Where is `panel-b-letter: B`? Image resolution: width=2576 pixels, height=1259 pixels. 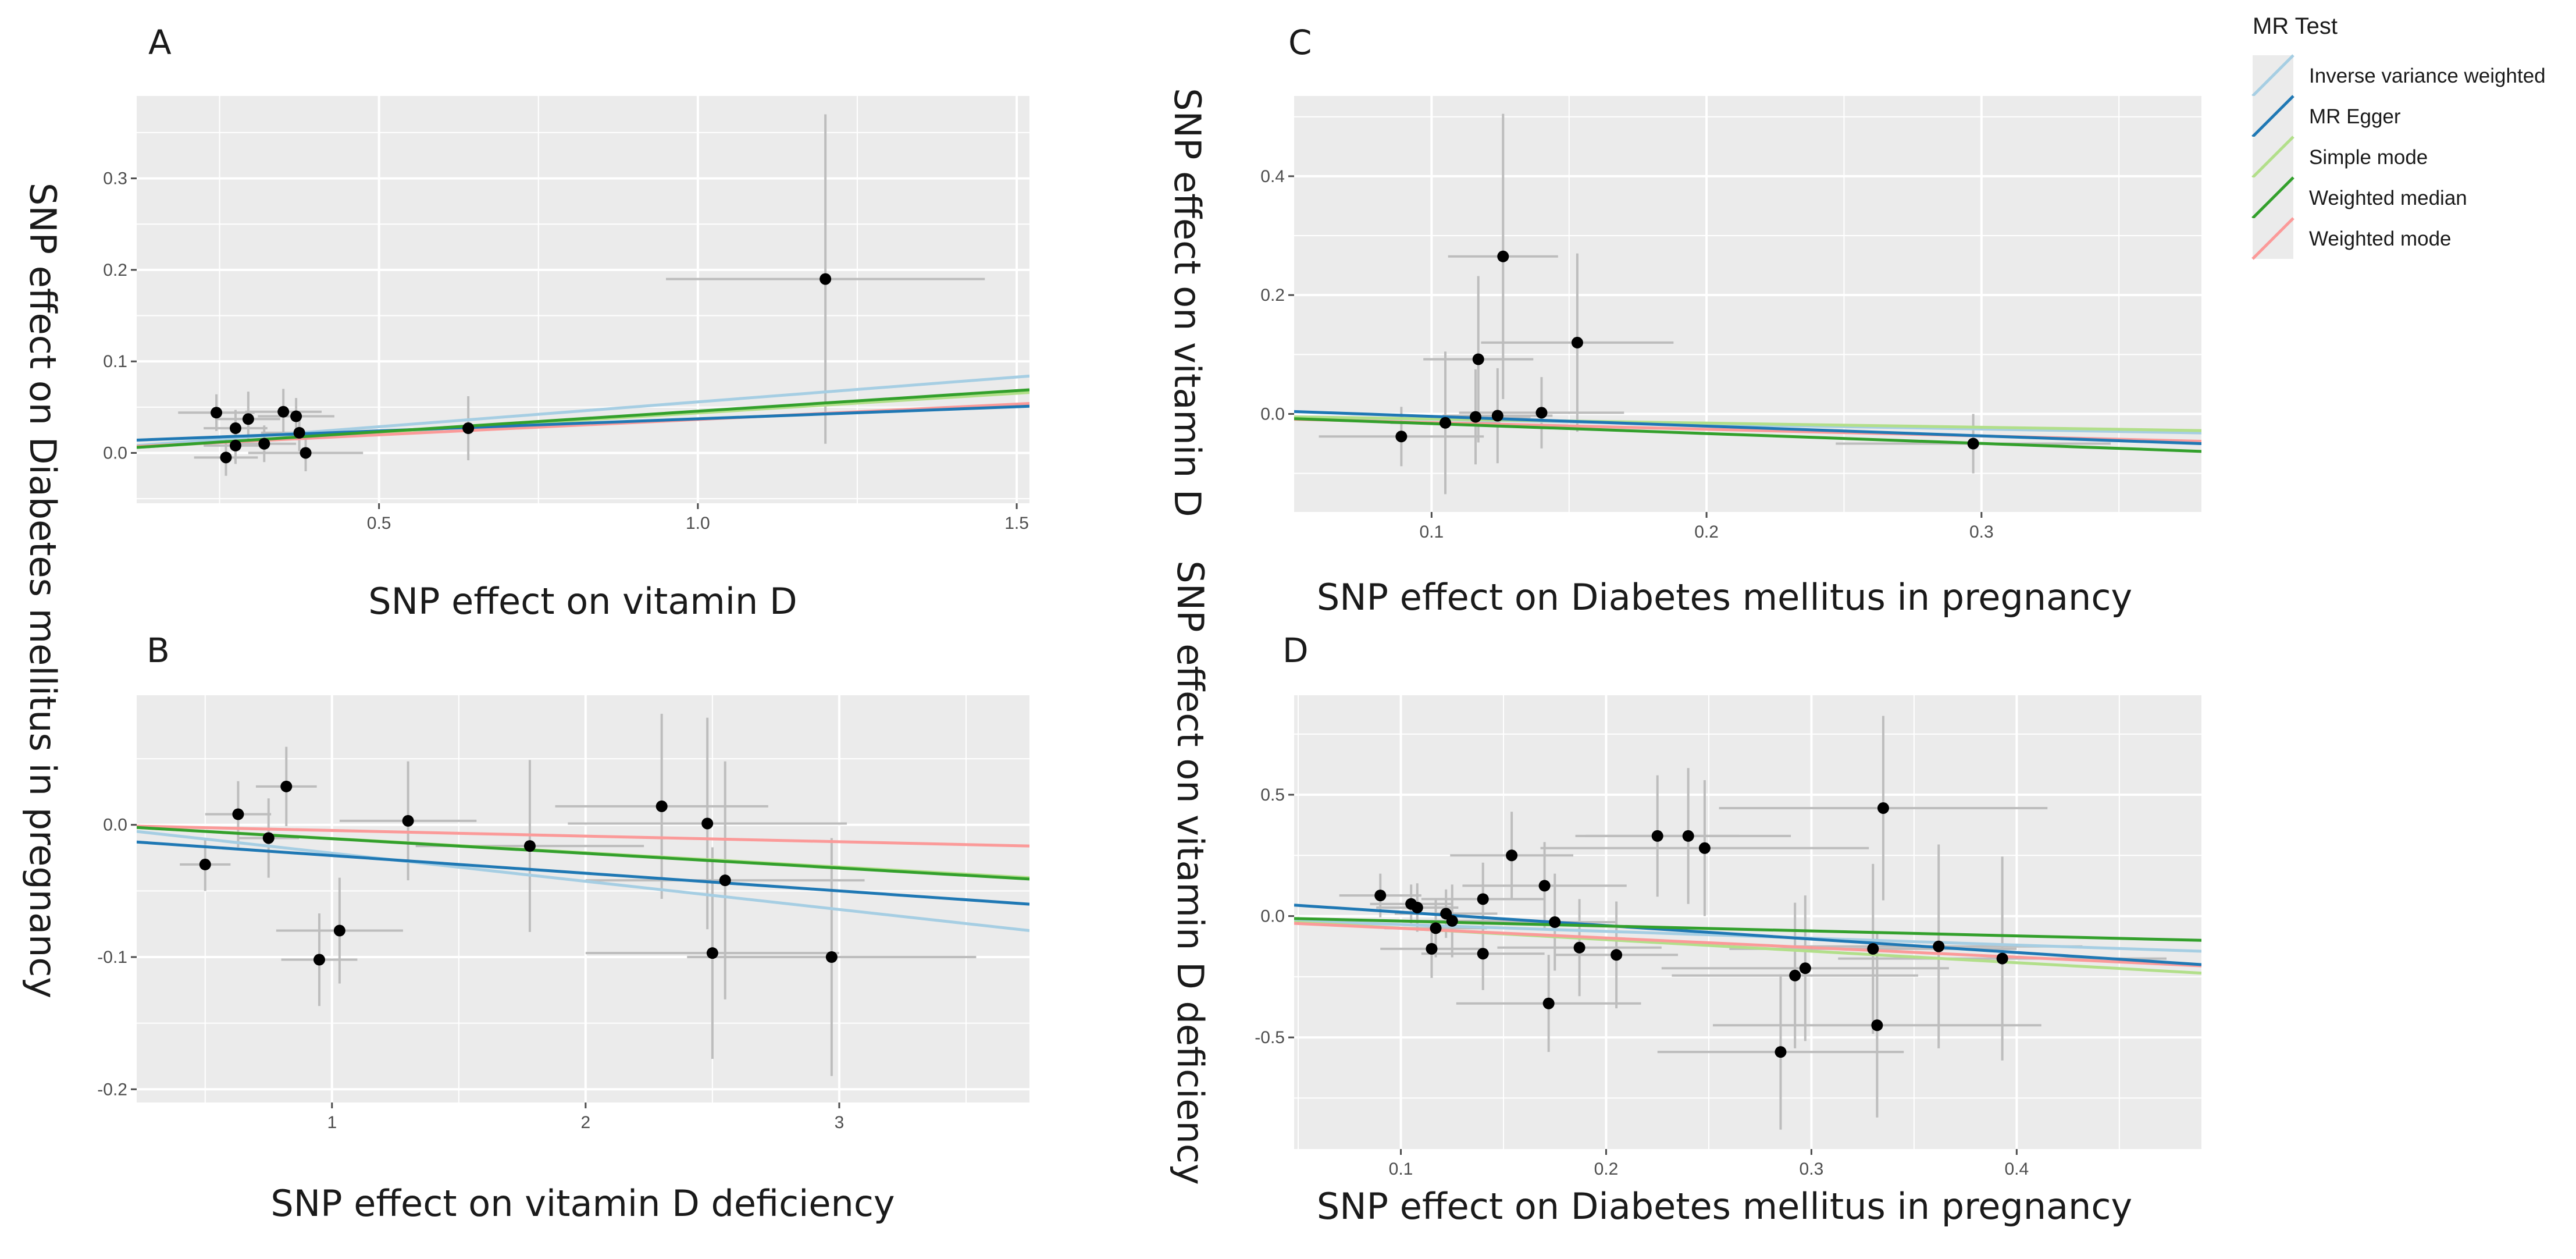 panel-b-letter: B is located at coordinates (158, 651).